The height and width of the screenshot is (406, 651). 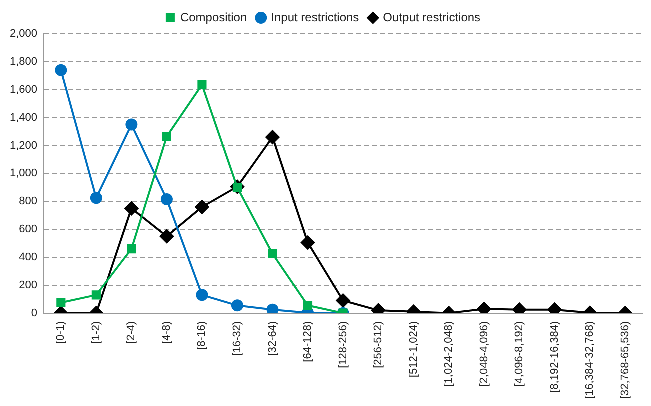 What do you see at coordinates (96, 332) in the screenshot?
I see `x-tick-label: [1-2)` at bounding box center [96, 332].